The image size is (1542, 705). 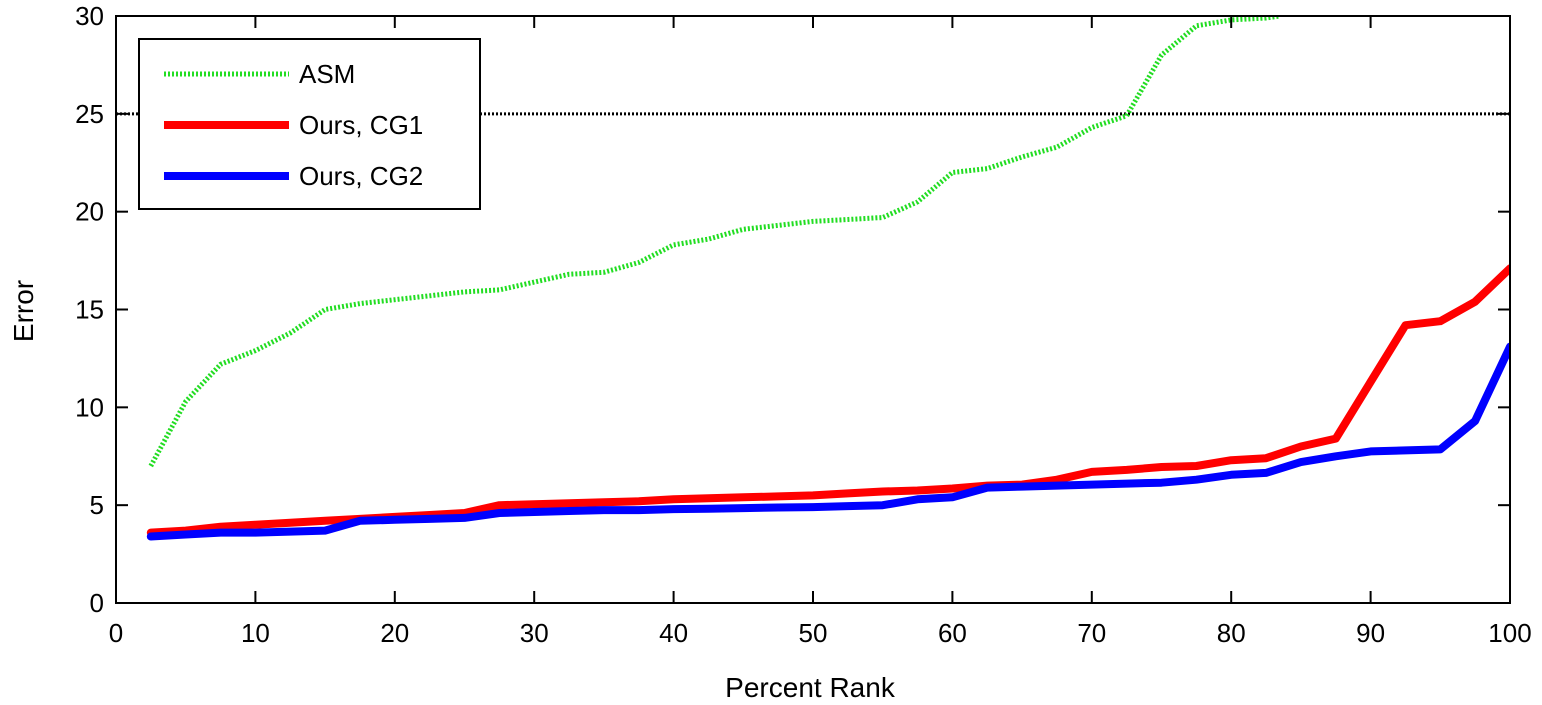 I want to click on x-tick-label: 80, so click(x=1231, y=633).